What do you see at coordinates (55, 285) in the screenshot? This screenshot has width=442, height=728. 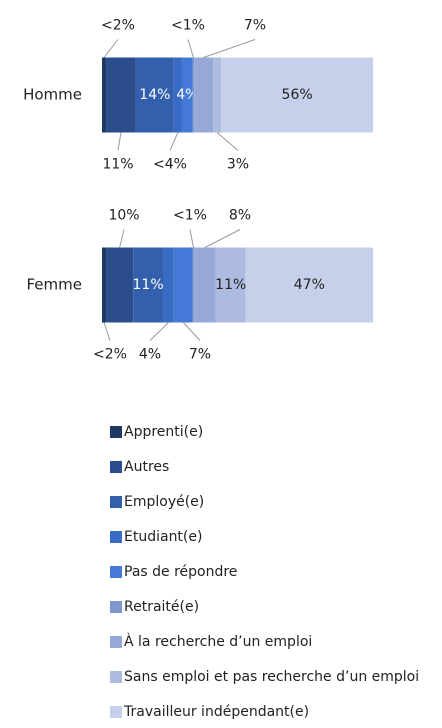 I see `category-label: Femme` at bounding box center [55, 285].